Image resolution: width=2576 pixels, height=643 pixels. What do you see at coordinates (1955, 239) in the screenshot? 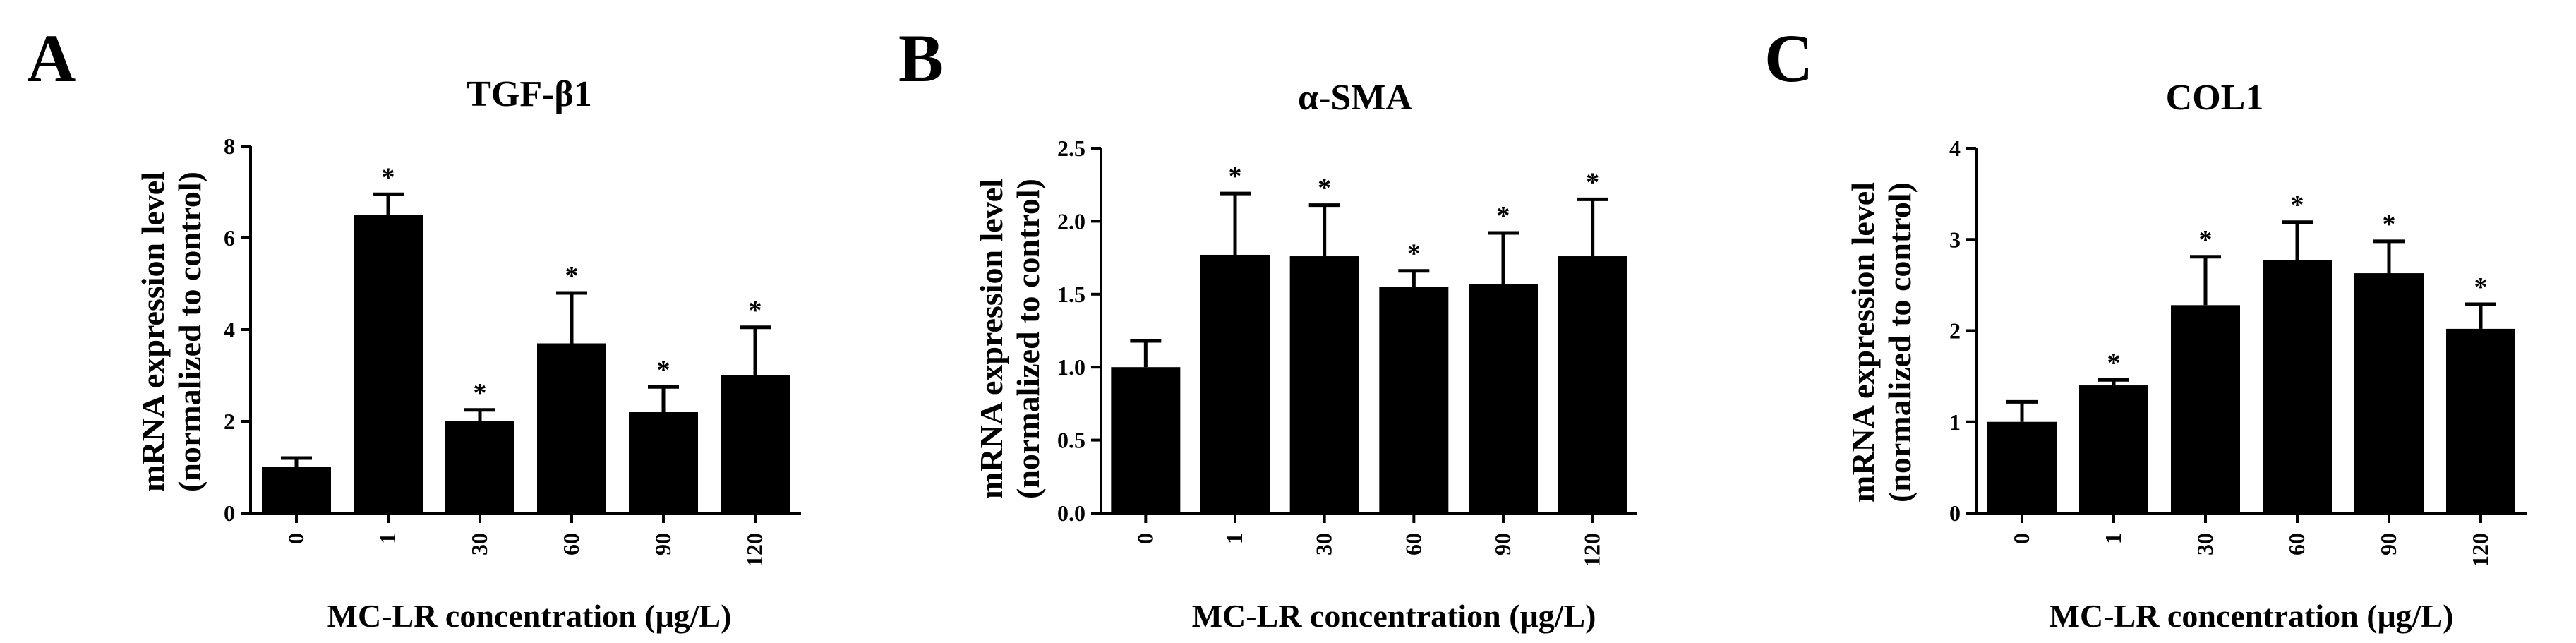
I see `y-tick-label-c: 3` at bounding box center [1955, 239].